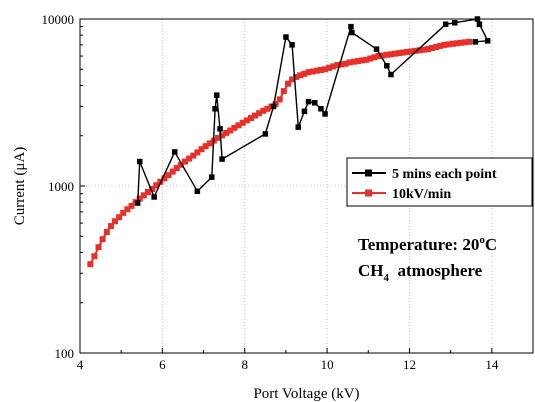 This screenshot has height=402, width=535. I want to click on atmosphere-subscript: 4, so click(387, 278).